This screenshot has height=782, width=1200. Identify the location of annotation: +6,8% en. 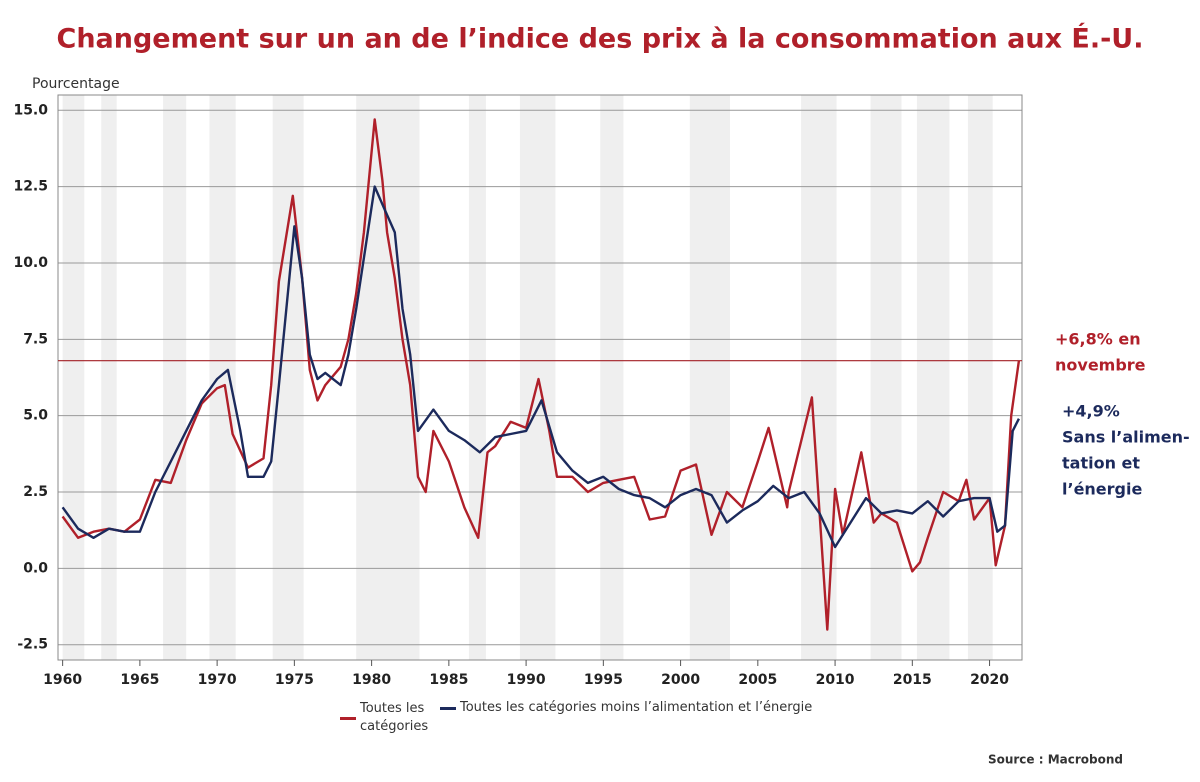
(1098, 339).